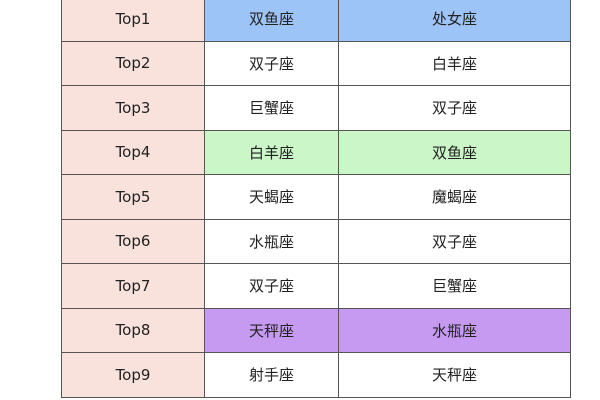 Image resolution: width=600 pixels, height=400 pixels. What do you see at coordinates (133, 286) in the screenshot?
I see `rank-cell: Top7` at bounding box center [133, 286].